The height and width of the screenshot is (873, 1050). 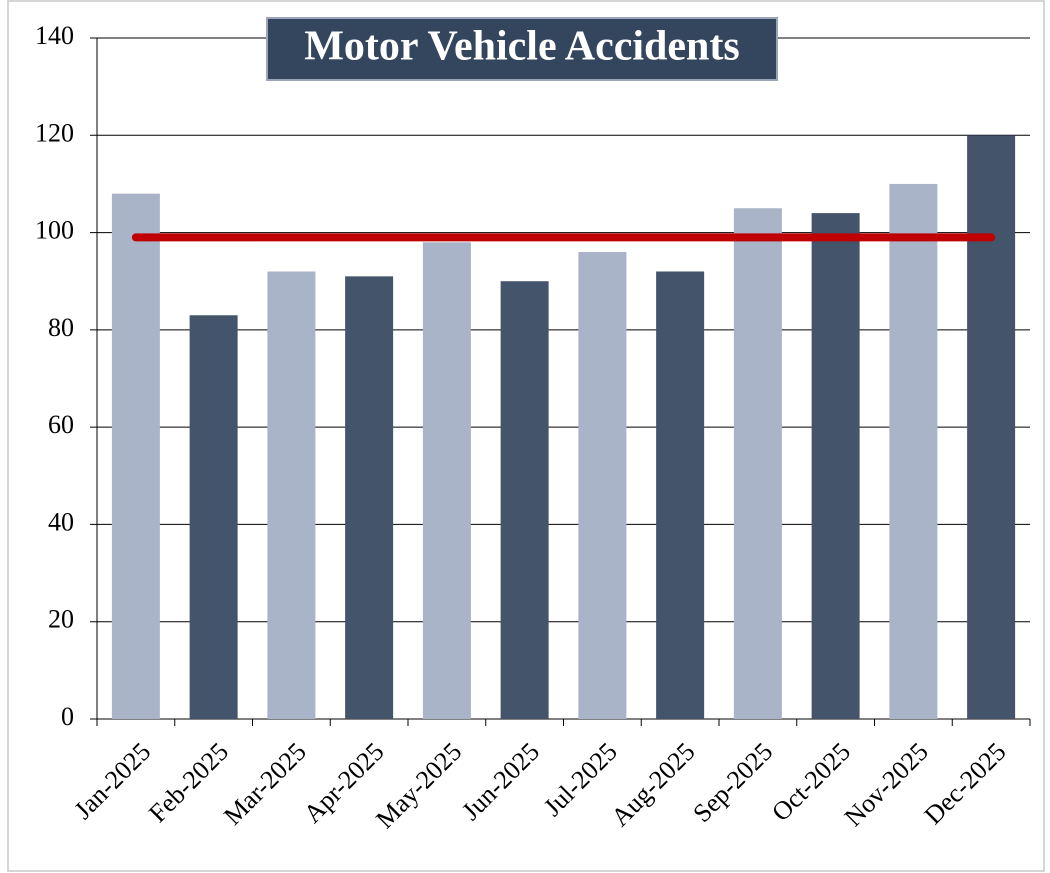 What do you see at coordinates (265, 784) in the screenshot?
I see `x-tick-label: Mar-2025` at bounding box center [265, 784].